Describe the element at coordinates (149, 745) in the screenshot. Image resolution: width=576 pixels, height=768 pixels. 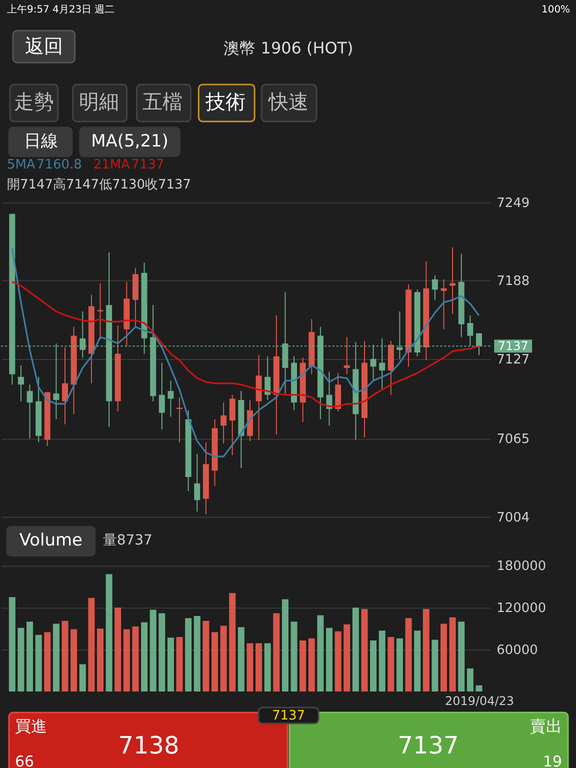
I see `text: 7138` at that location.